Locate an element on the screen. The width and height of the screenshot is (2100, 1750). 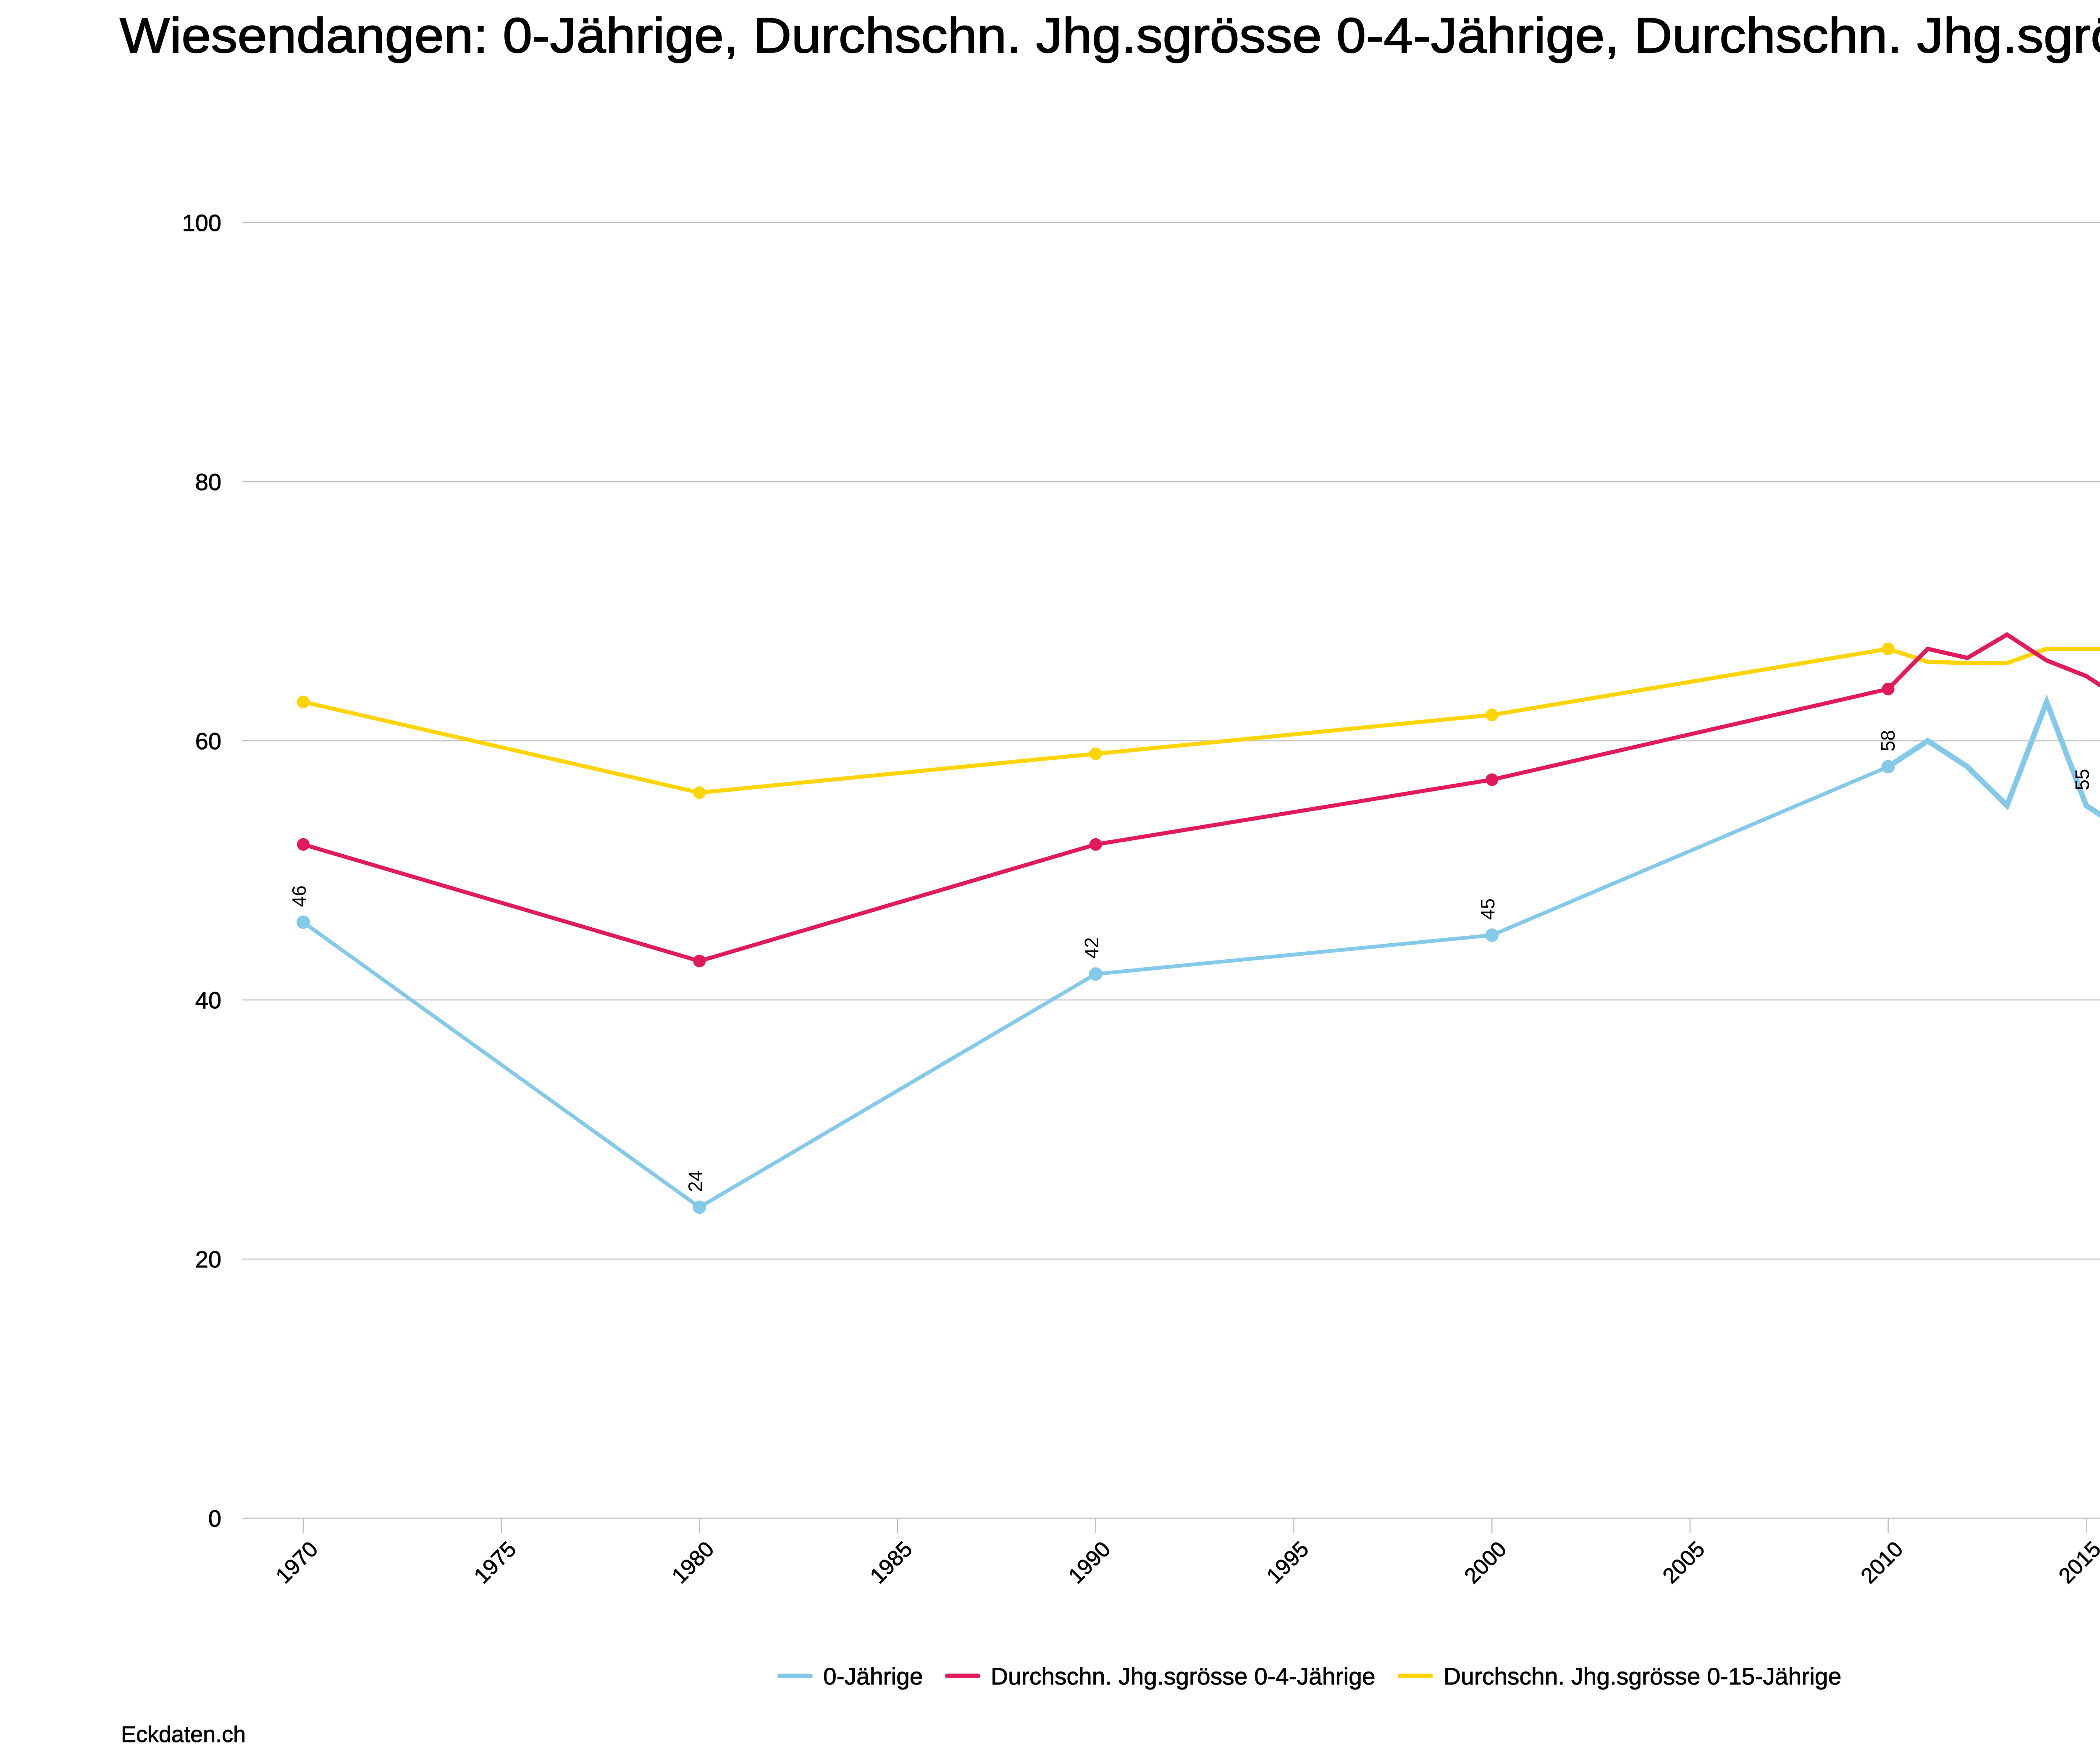
svg-text: 80 is located at coordinates (208, 482).